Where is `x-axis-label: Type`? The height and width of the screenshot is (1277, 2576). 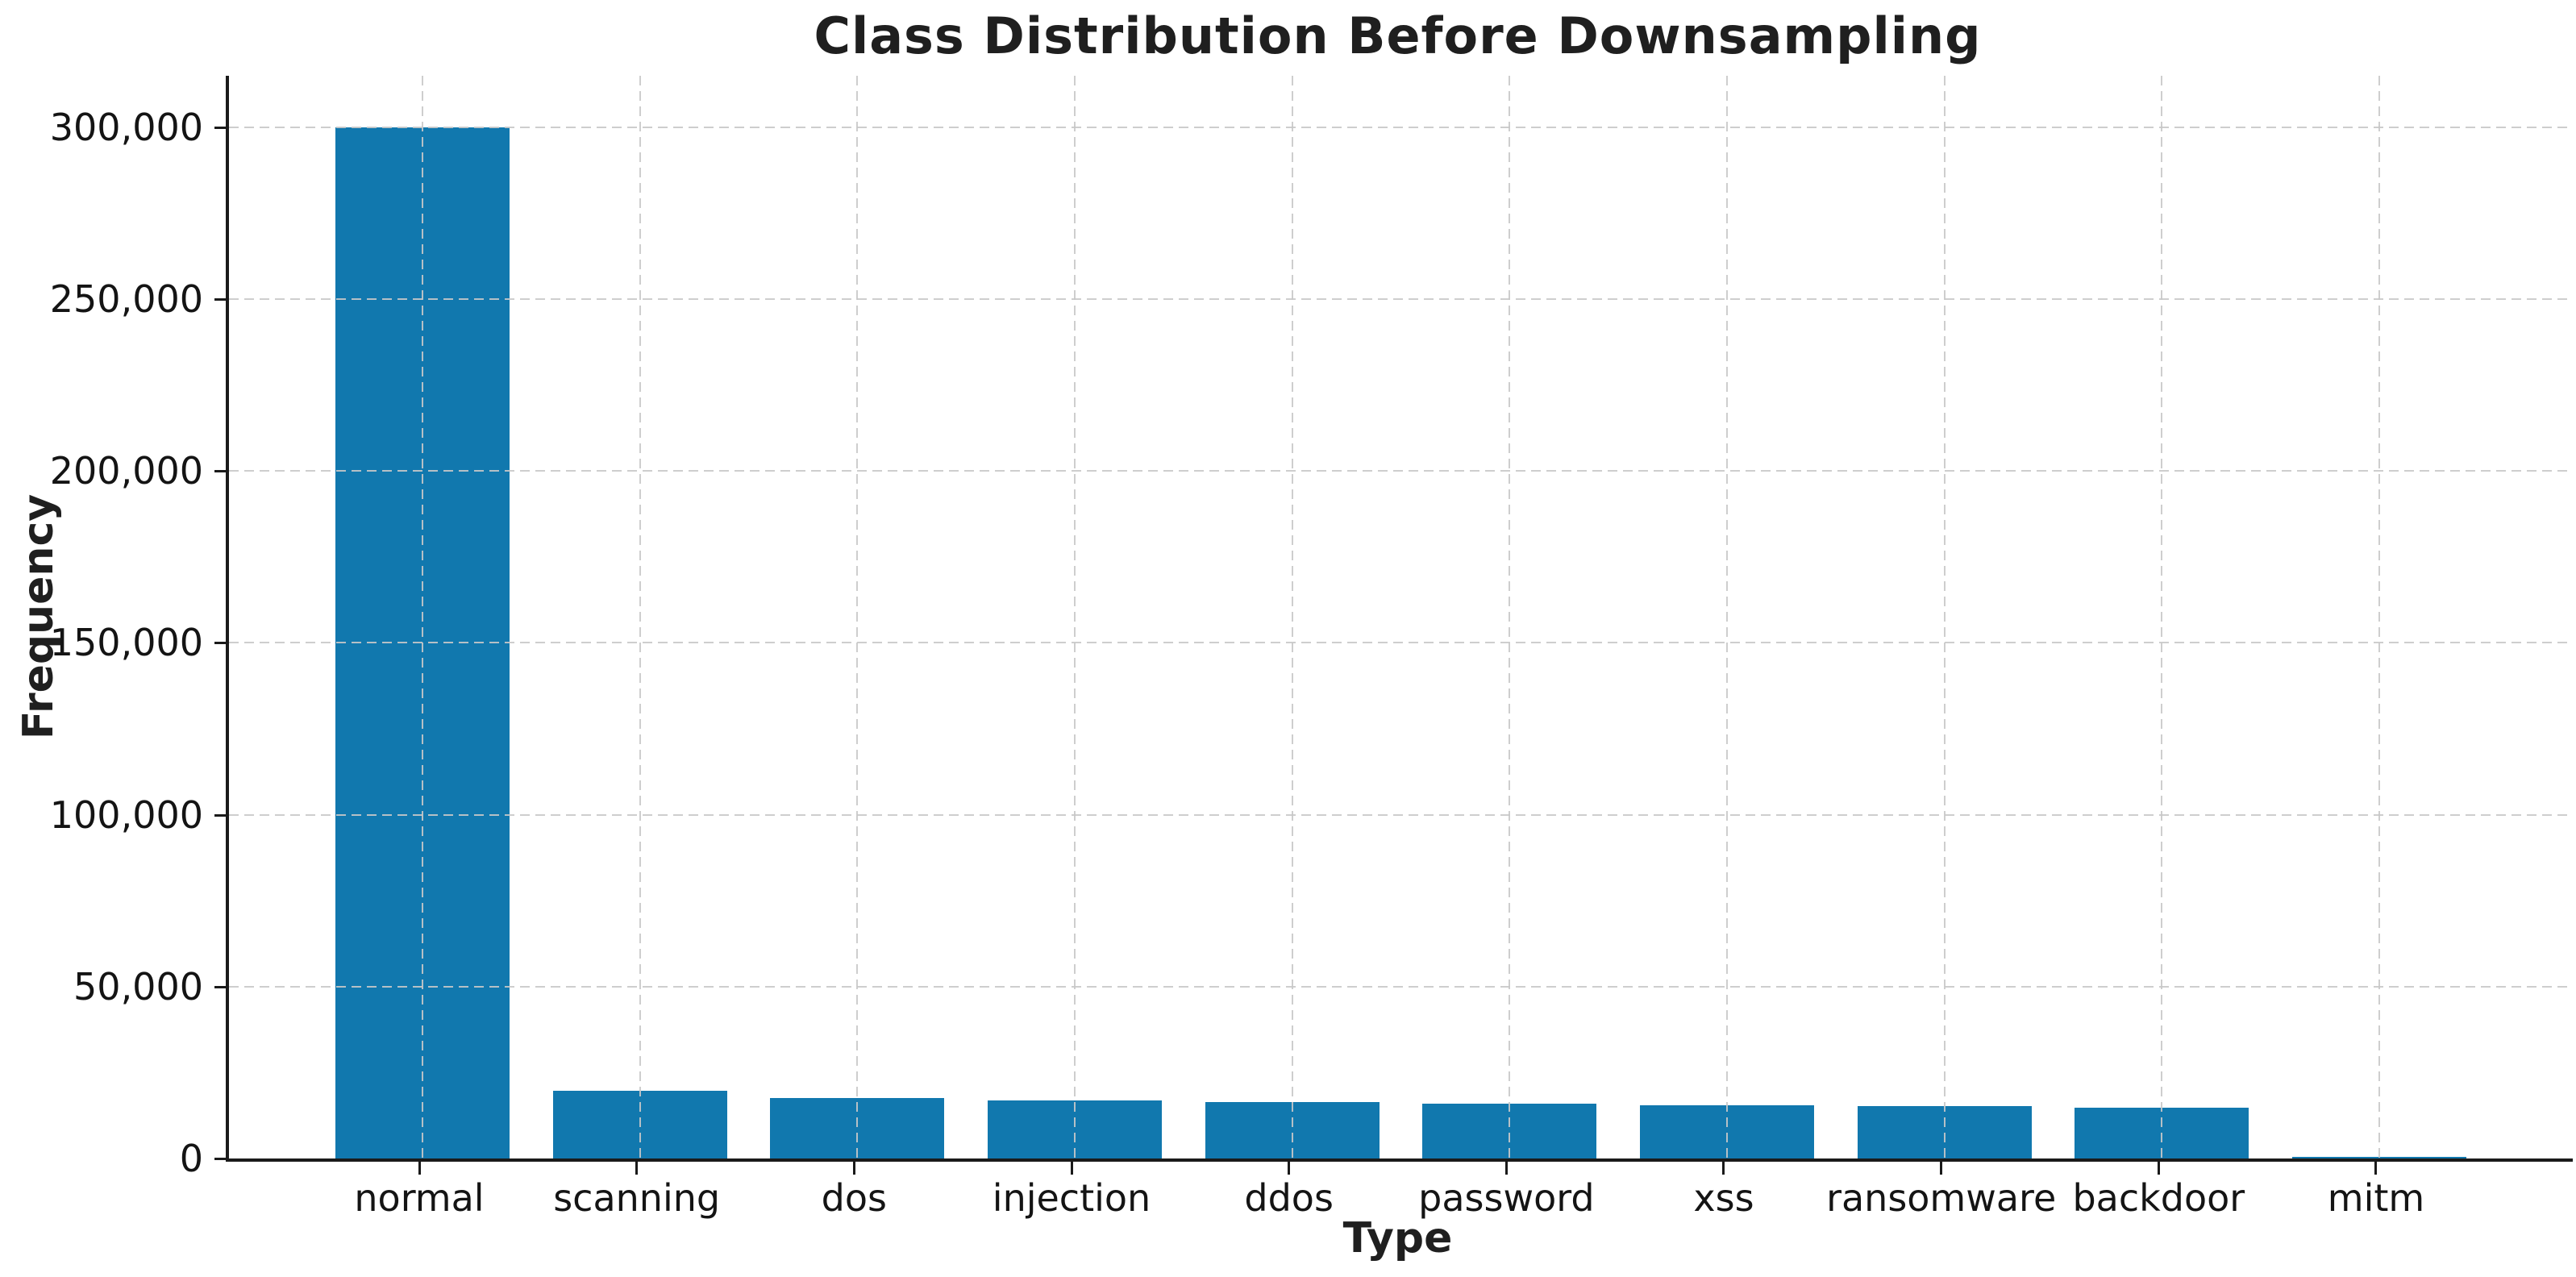 x-axis-label: Type is located at coordinates (1397, 1238).